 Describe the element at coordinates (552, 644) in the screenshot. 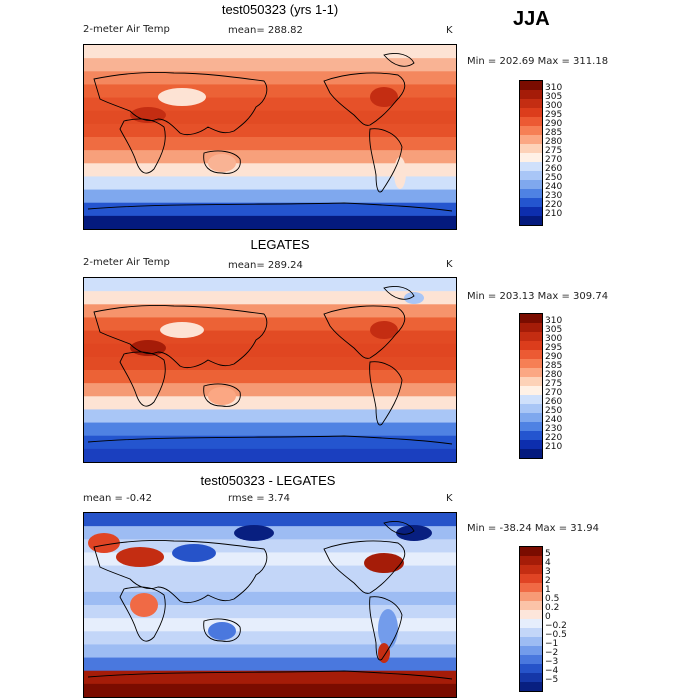

I see `colorbar-tick-label: −1` at that location.